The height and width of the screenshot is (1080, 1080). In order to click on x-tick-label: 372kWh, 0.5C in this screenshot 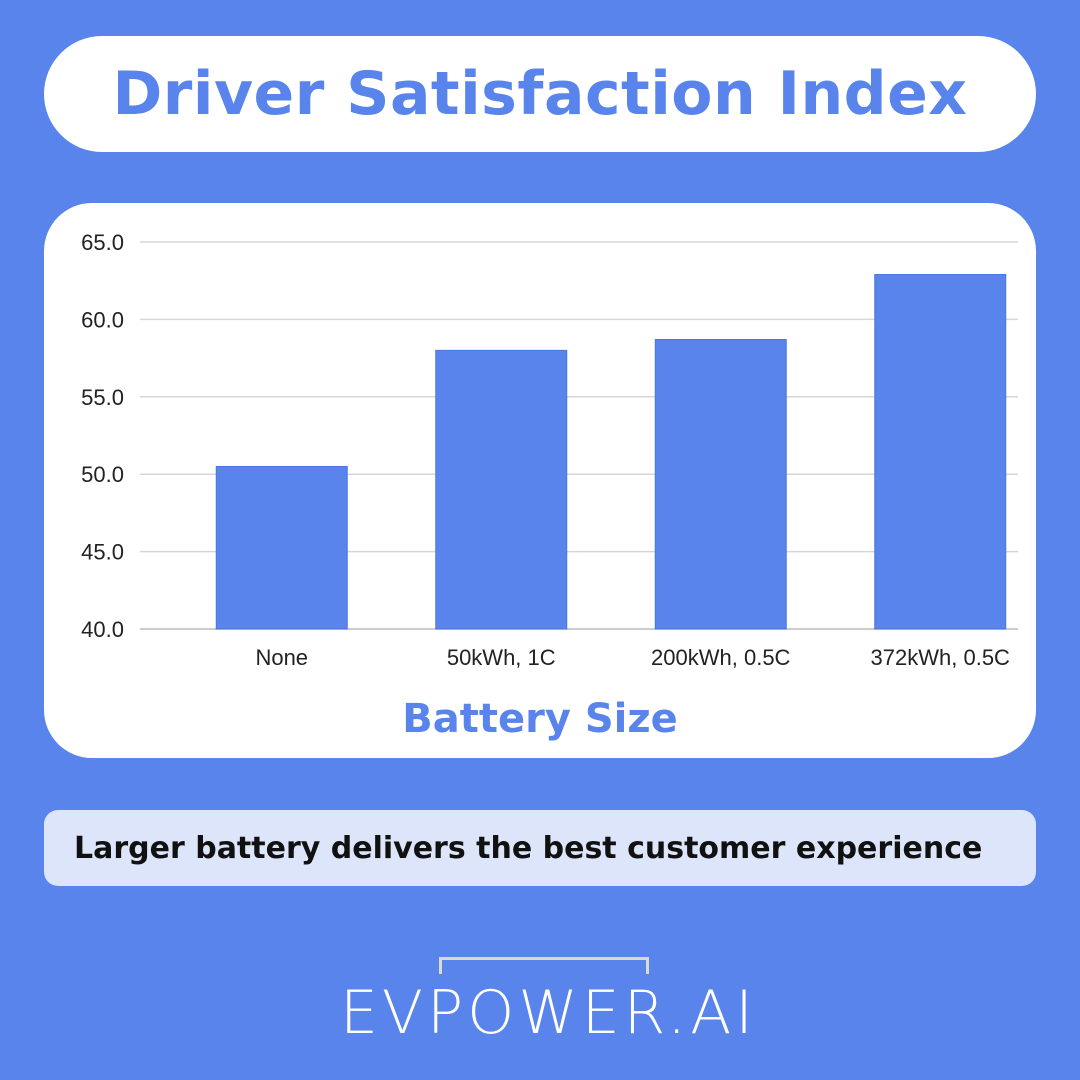, I will do `click(941, 657)`.